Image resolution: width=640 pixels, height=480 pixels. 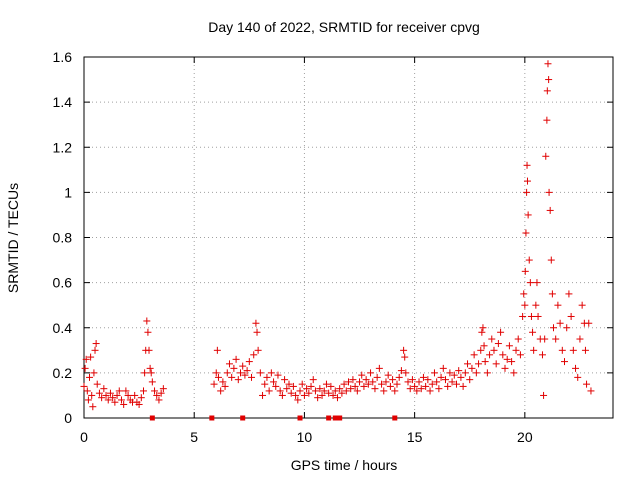 I want to click on x-tick-label: 5, so click(x=194, y=437).